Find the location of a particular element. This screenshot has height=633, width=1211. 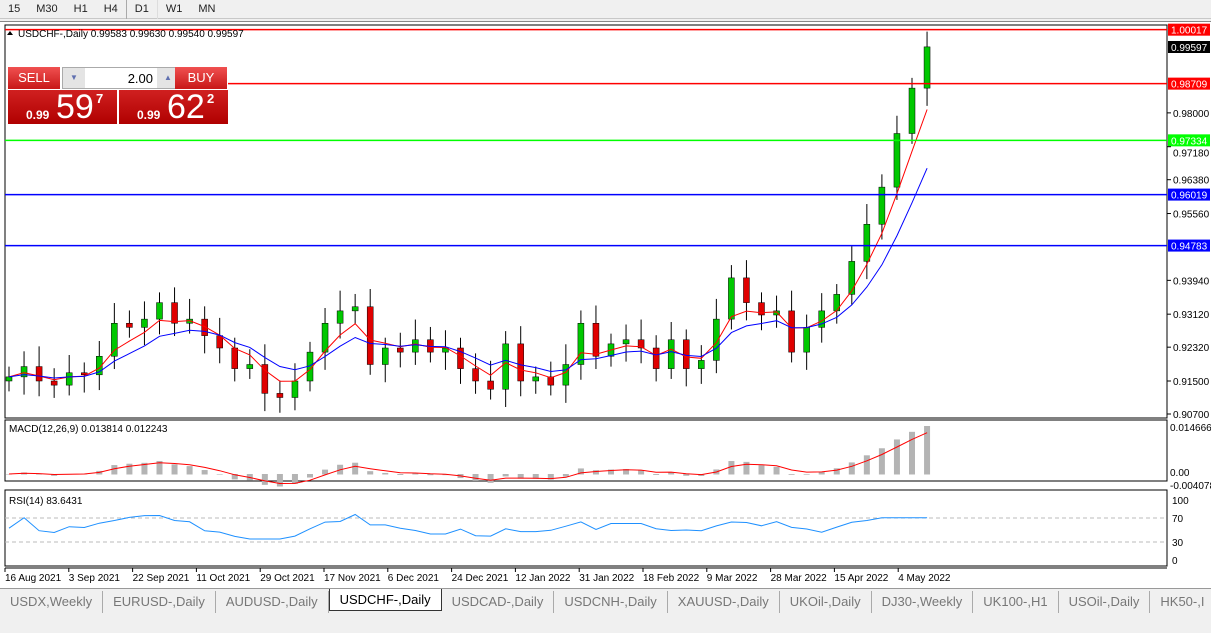

rsi-line is located at coordinates (468, 526).